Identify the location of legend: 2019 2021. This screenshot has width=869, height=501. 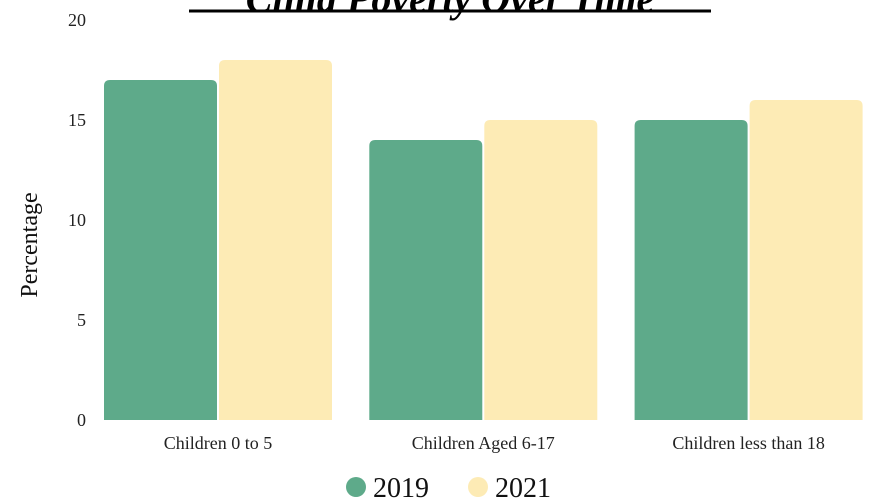
(448, 487).